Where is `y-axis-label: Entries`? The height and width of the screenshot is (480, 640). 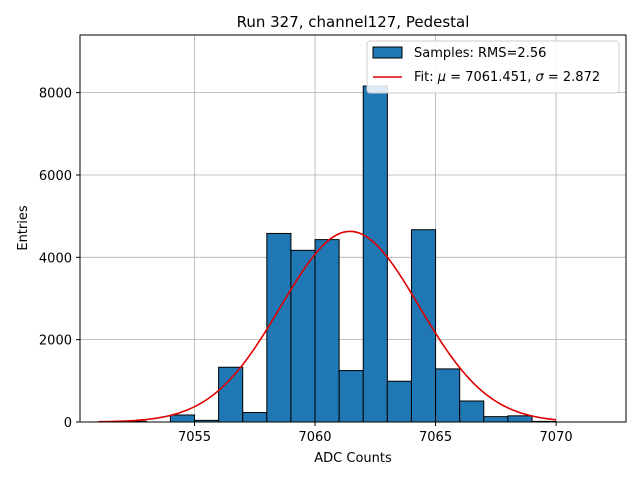
y-axis-label: Entries is located at coordinates (23, 228).